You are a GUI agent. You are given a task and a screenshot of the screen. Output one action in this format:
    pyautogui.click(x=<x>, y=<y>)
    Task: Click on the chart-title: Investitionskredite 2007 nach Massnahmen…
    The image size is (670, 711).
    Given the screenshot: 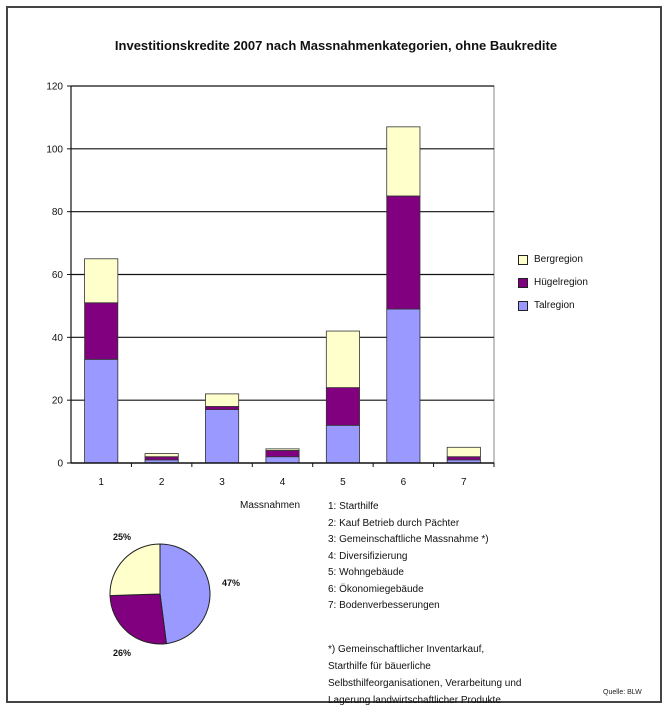 What is the action you would take?
    pyautogui.click(x=336, y=45)
    